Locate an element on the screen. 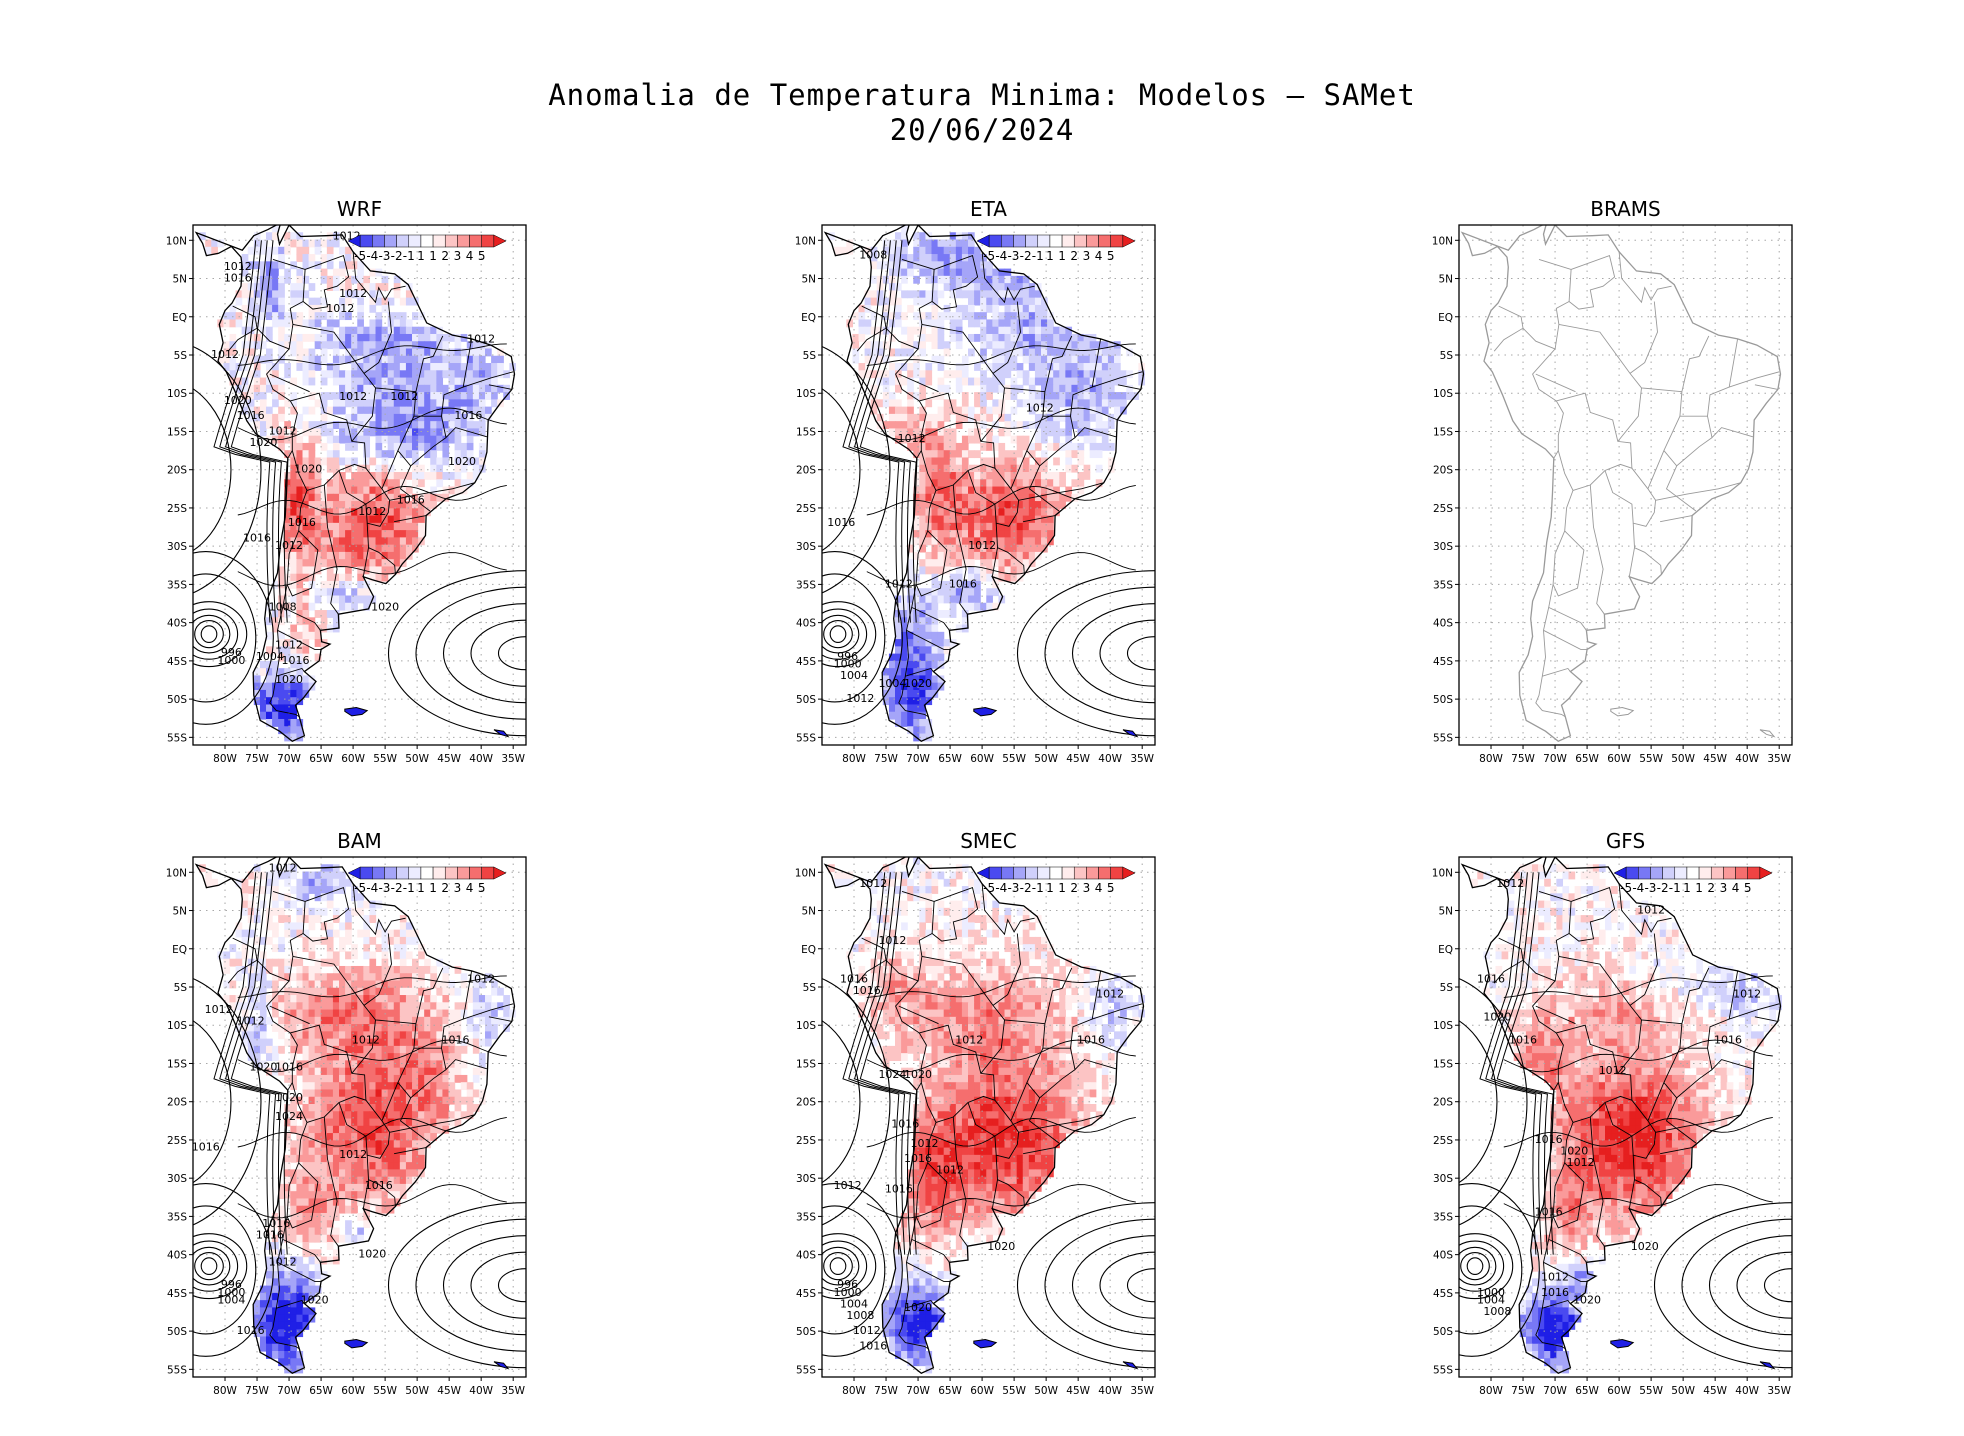 The height and width of the screenshot is (1436, 1964). lon-tick-label: 75W is located at coordinates (886, 759).